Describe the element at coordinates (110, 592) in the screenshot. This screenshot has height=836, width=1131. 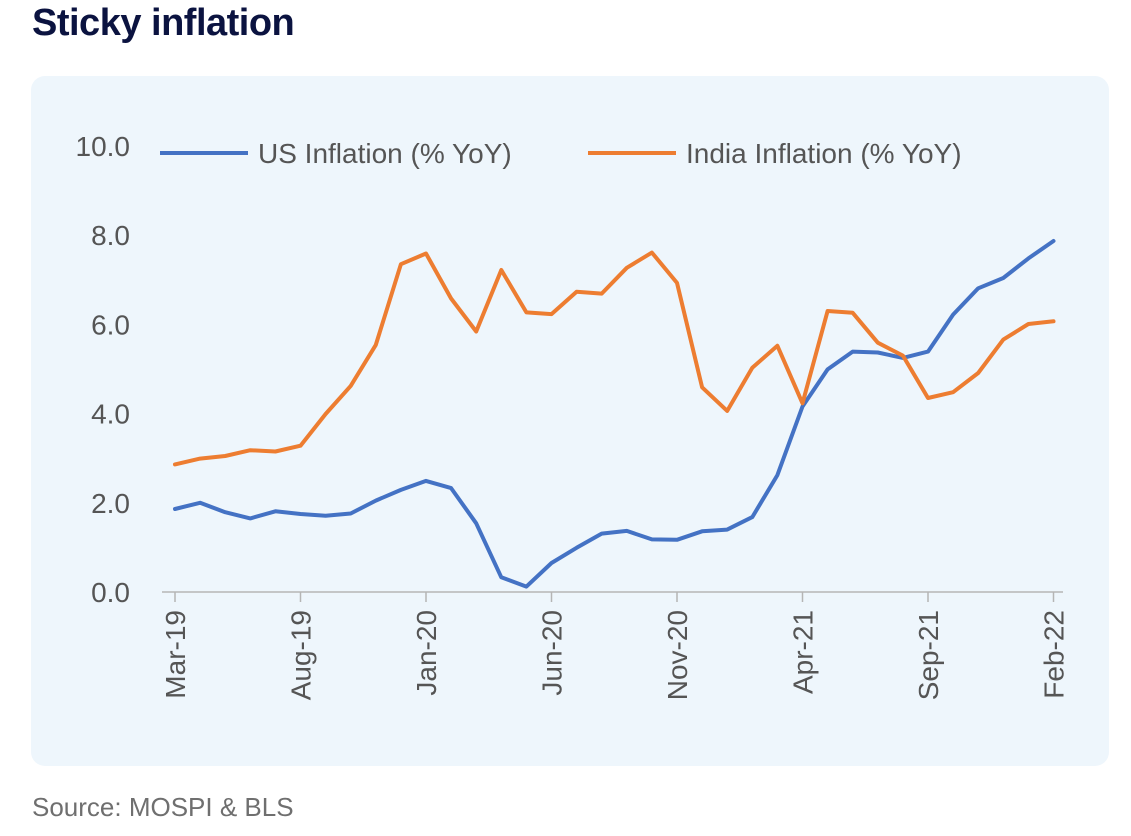
I see `y-tick-label: 0.0` at that location.